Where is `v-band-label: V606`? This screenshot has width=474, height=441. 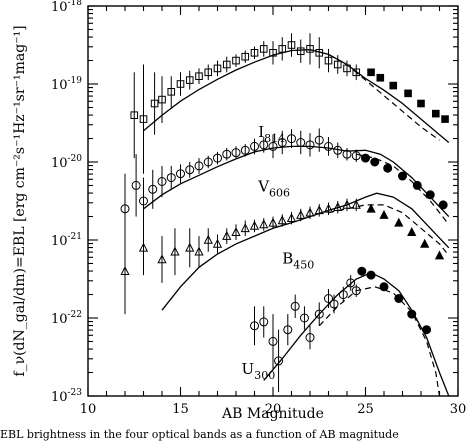
v-band-label: V606 is located at coordinates (273, 189).